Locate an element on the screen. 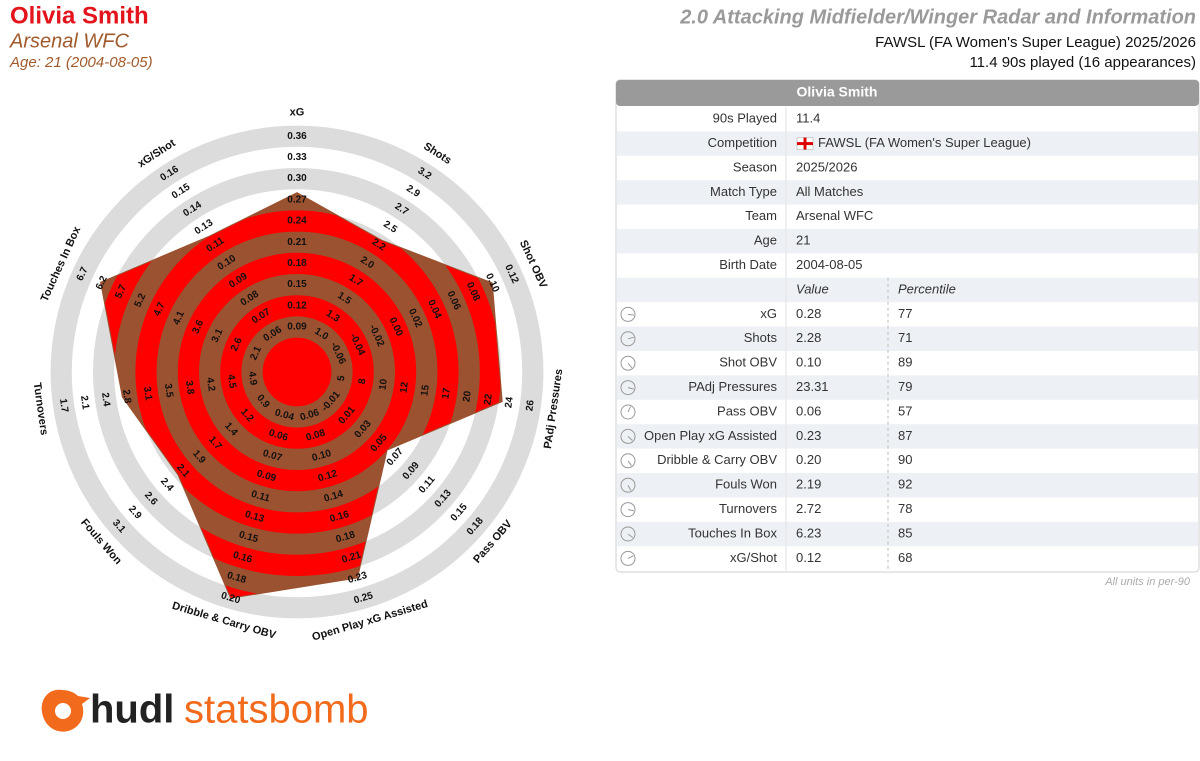 Image resolution: width=1200 pixels, height=761 pixels. info-label: Team is located at coordinates (761, 215).